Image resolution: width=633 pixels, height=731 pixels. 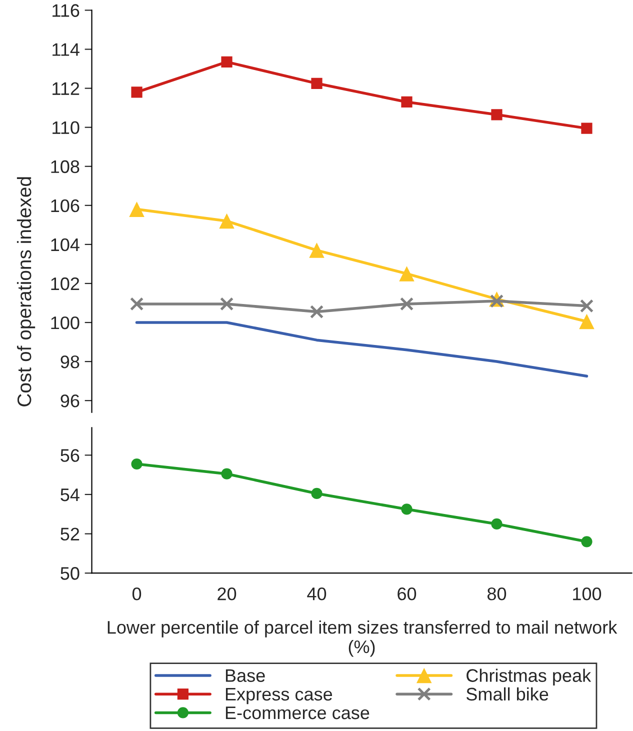 What do you see at coordinates (70, 573) in the screenshot?
I see `y-tick-label: 50` at bounding box center [70, 573].